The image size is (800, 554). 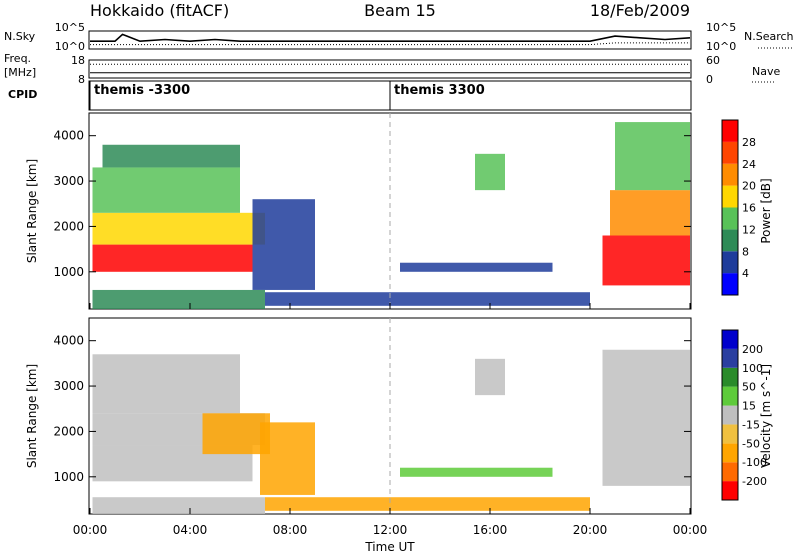 What do you see at coordinates (749, 387) in the screenshot?
I see `velocity-colorbar-tick: 50` at bounding box center [749, 387].